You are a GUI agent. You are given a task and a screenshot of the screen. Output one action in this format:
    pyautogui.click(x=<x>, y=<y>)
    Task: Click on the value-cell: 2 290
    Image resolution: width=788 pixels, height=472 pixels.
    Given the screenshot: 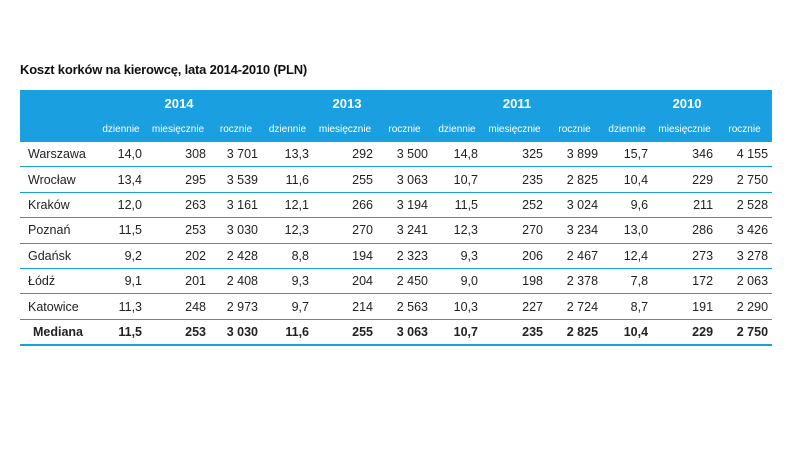 What is the action you would take?
    pyautogui.click(x=745, y=306)
    